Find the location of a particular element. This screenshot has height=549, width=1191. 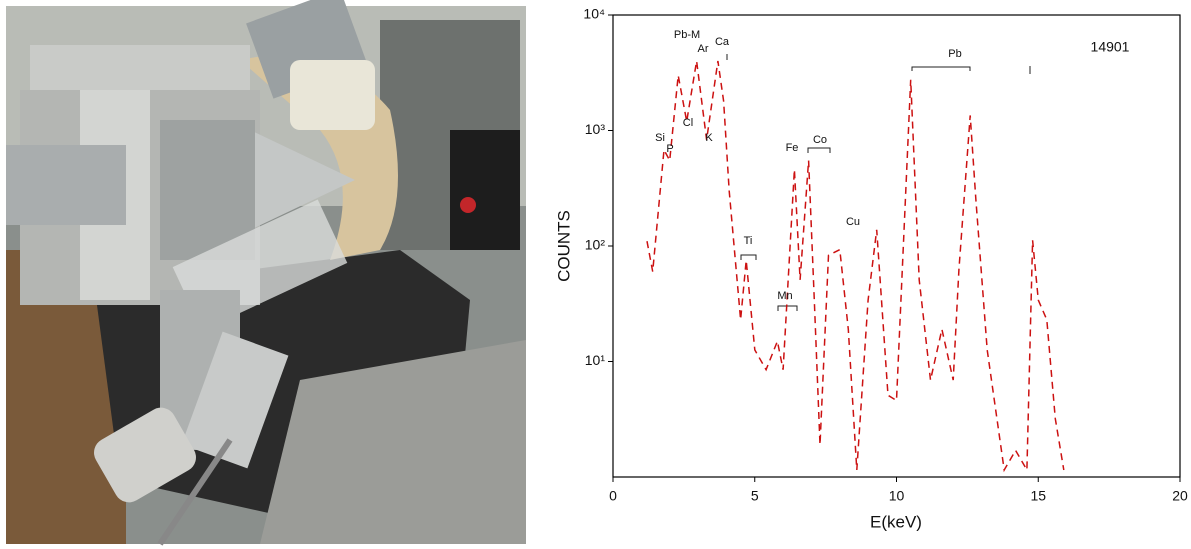

y-tick-label: 10² is located at coordinates (595, 245).